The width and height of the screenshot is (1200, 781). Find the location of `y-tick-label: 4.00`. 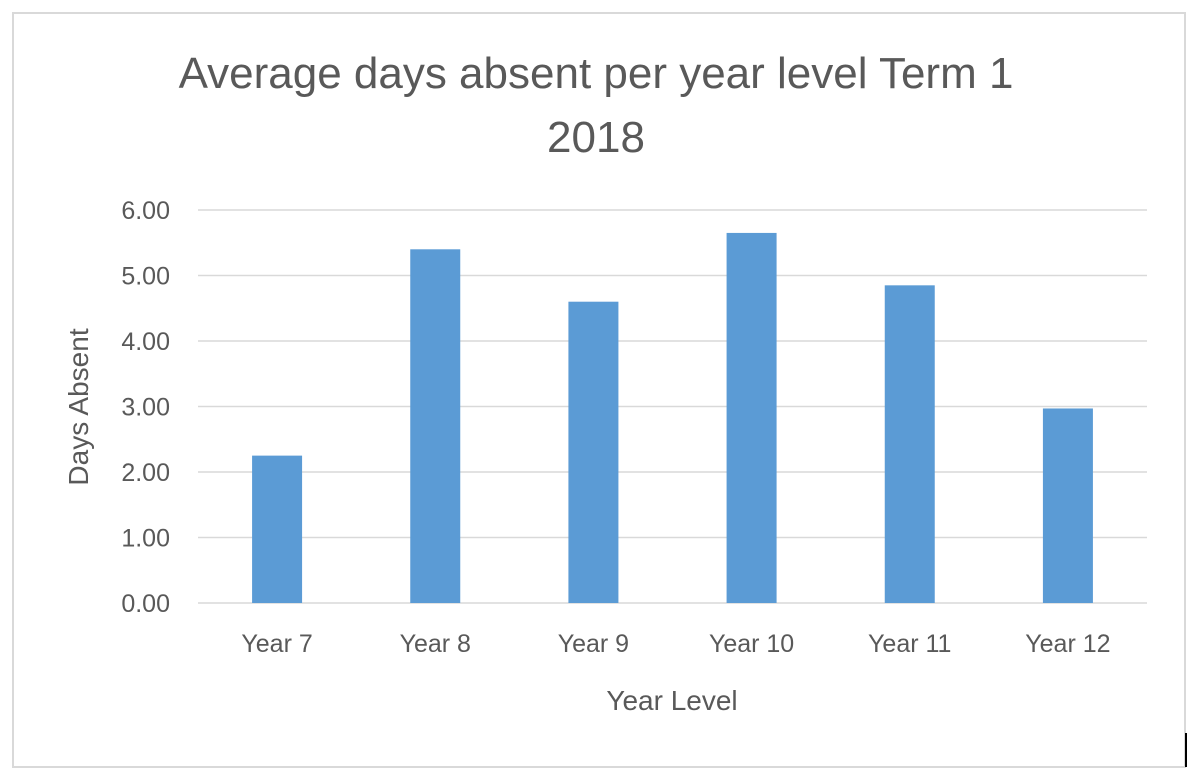

y-tick-label: 4.00 is located at coordinates (145, 342).